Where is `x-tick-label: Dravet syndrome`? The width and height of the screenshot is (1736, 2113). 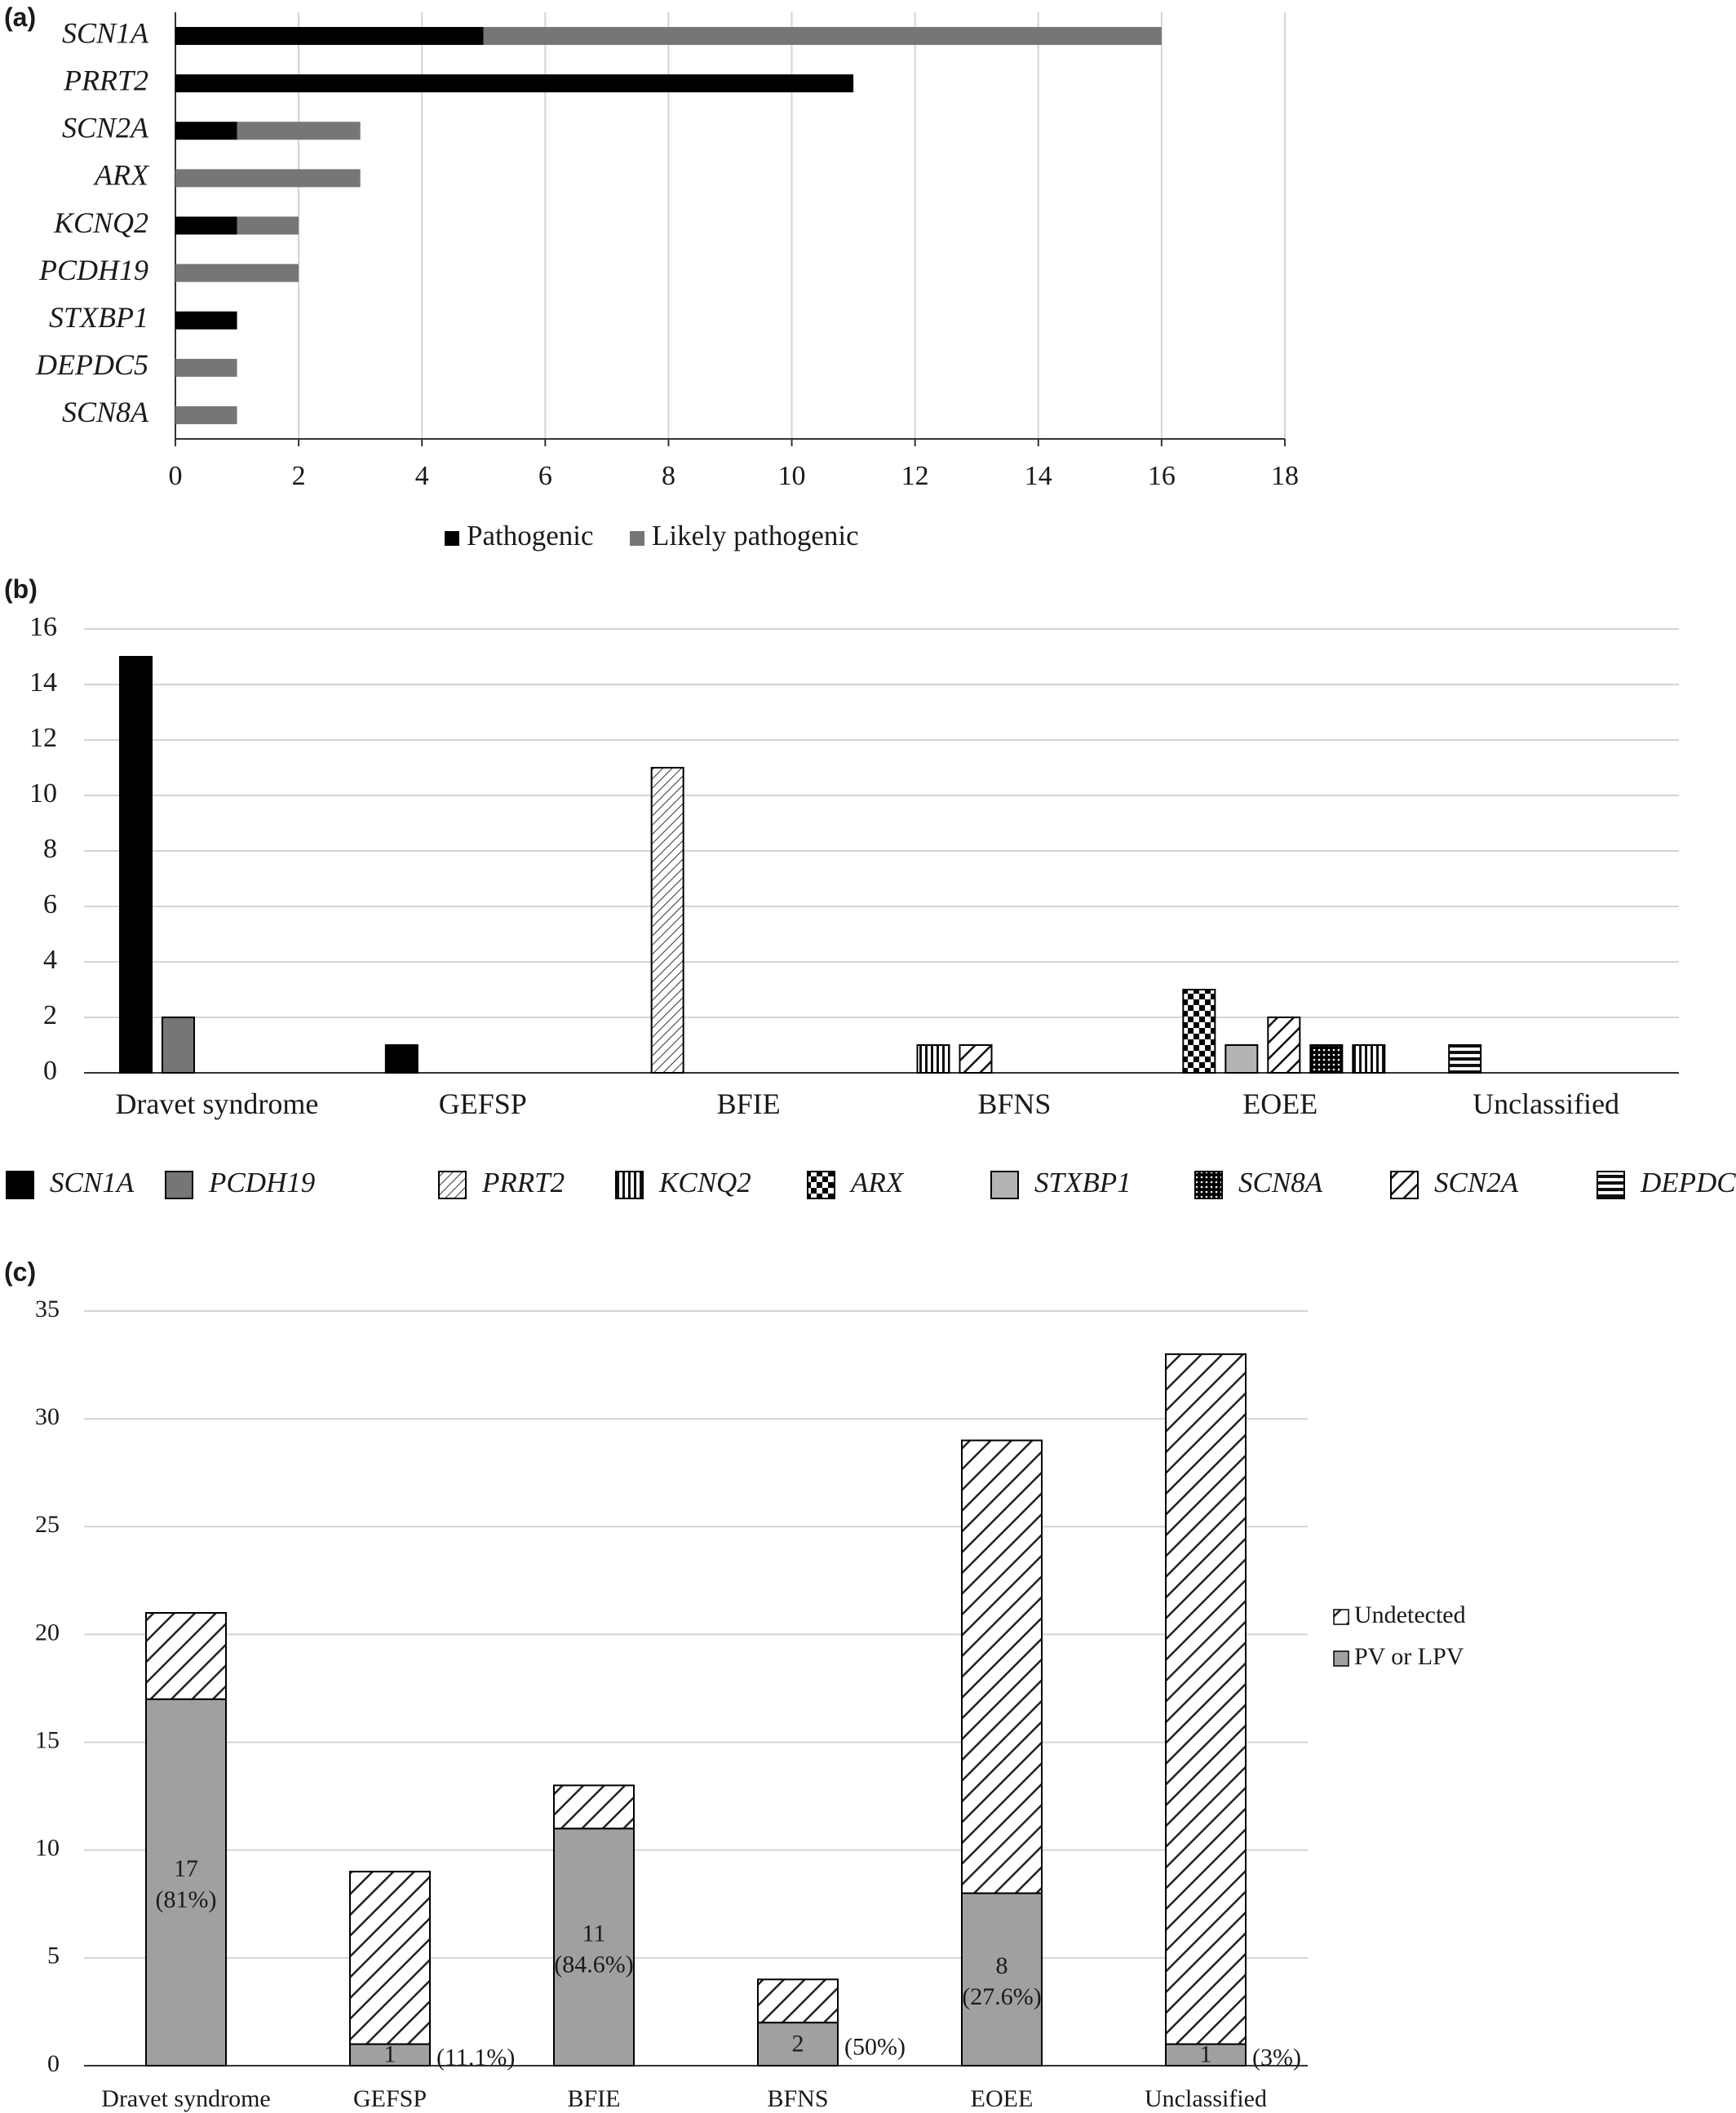
x-tick-label: Dravet syndrome is located at coordinates (216, 1104).